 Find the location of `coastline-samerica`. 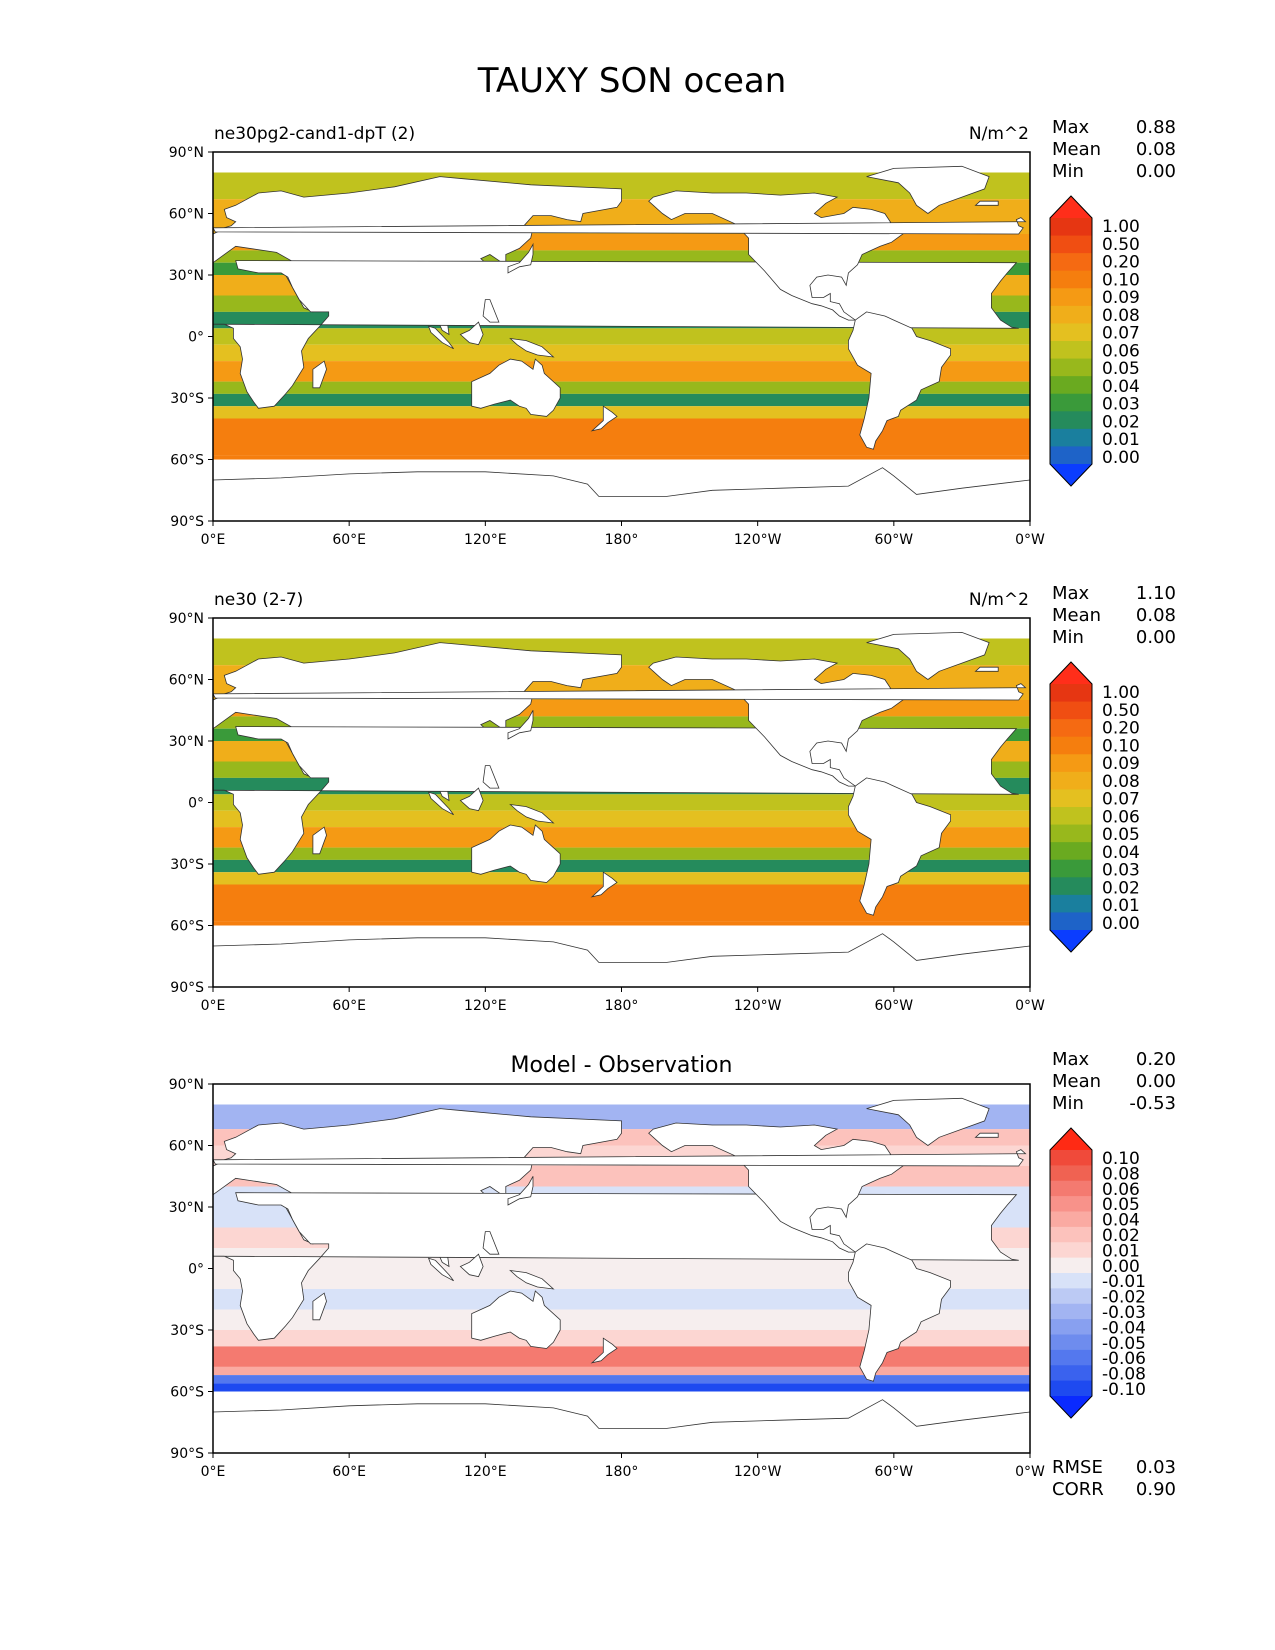

coastline-samerica is located at coordinates (899, 846).